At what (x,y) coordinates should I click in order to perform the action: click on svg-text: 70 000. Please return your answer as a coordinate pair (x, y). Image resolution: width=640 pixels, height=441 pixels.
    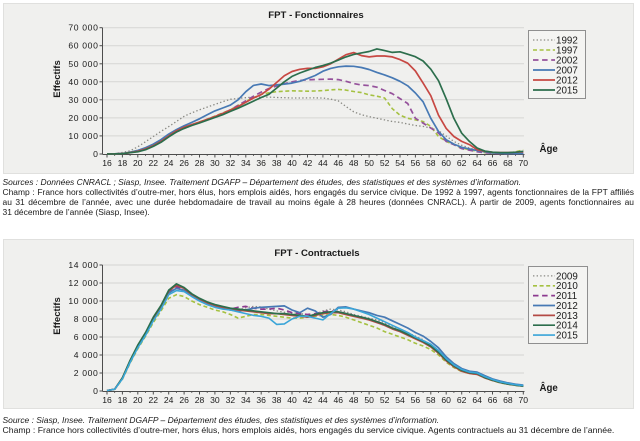
    Looking at the image, I should click on (83, 28).